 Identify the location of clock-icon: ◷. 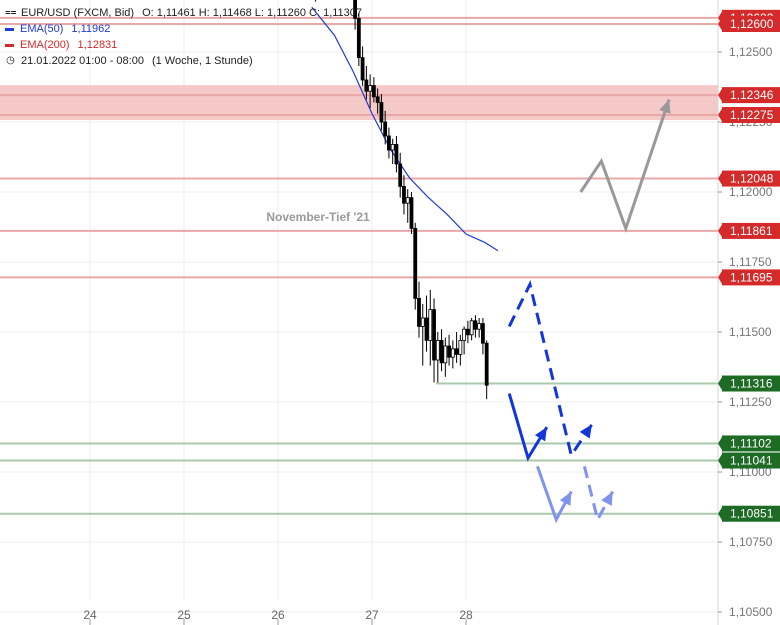
(10, 60).